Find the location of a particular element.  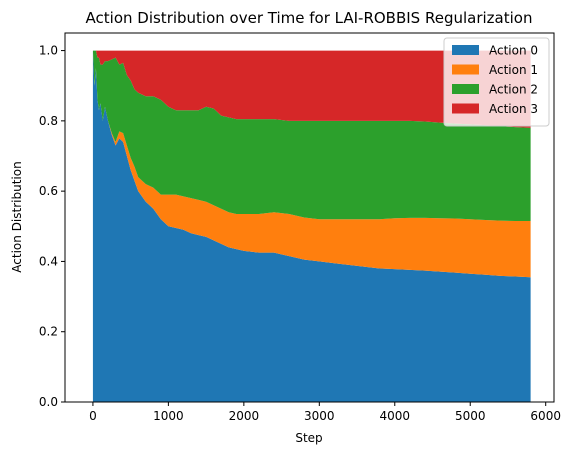

x-tick-label: 5000 is located at coordinates (470, 416).